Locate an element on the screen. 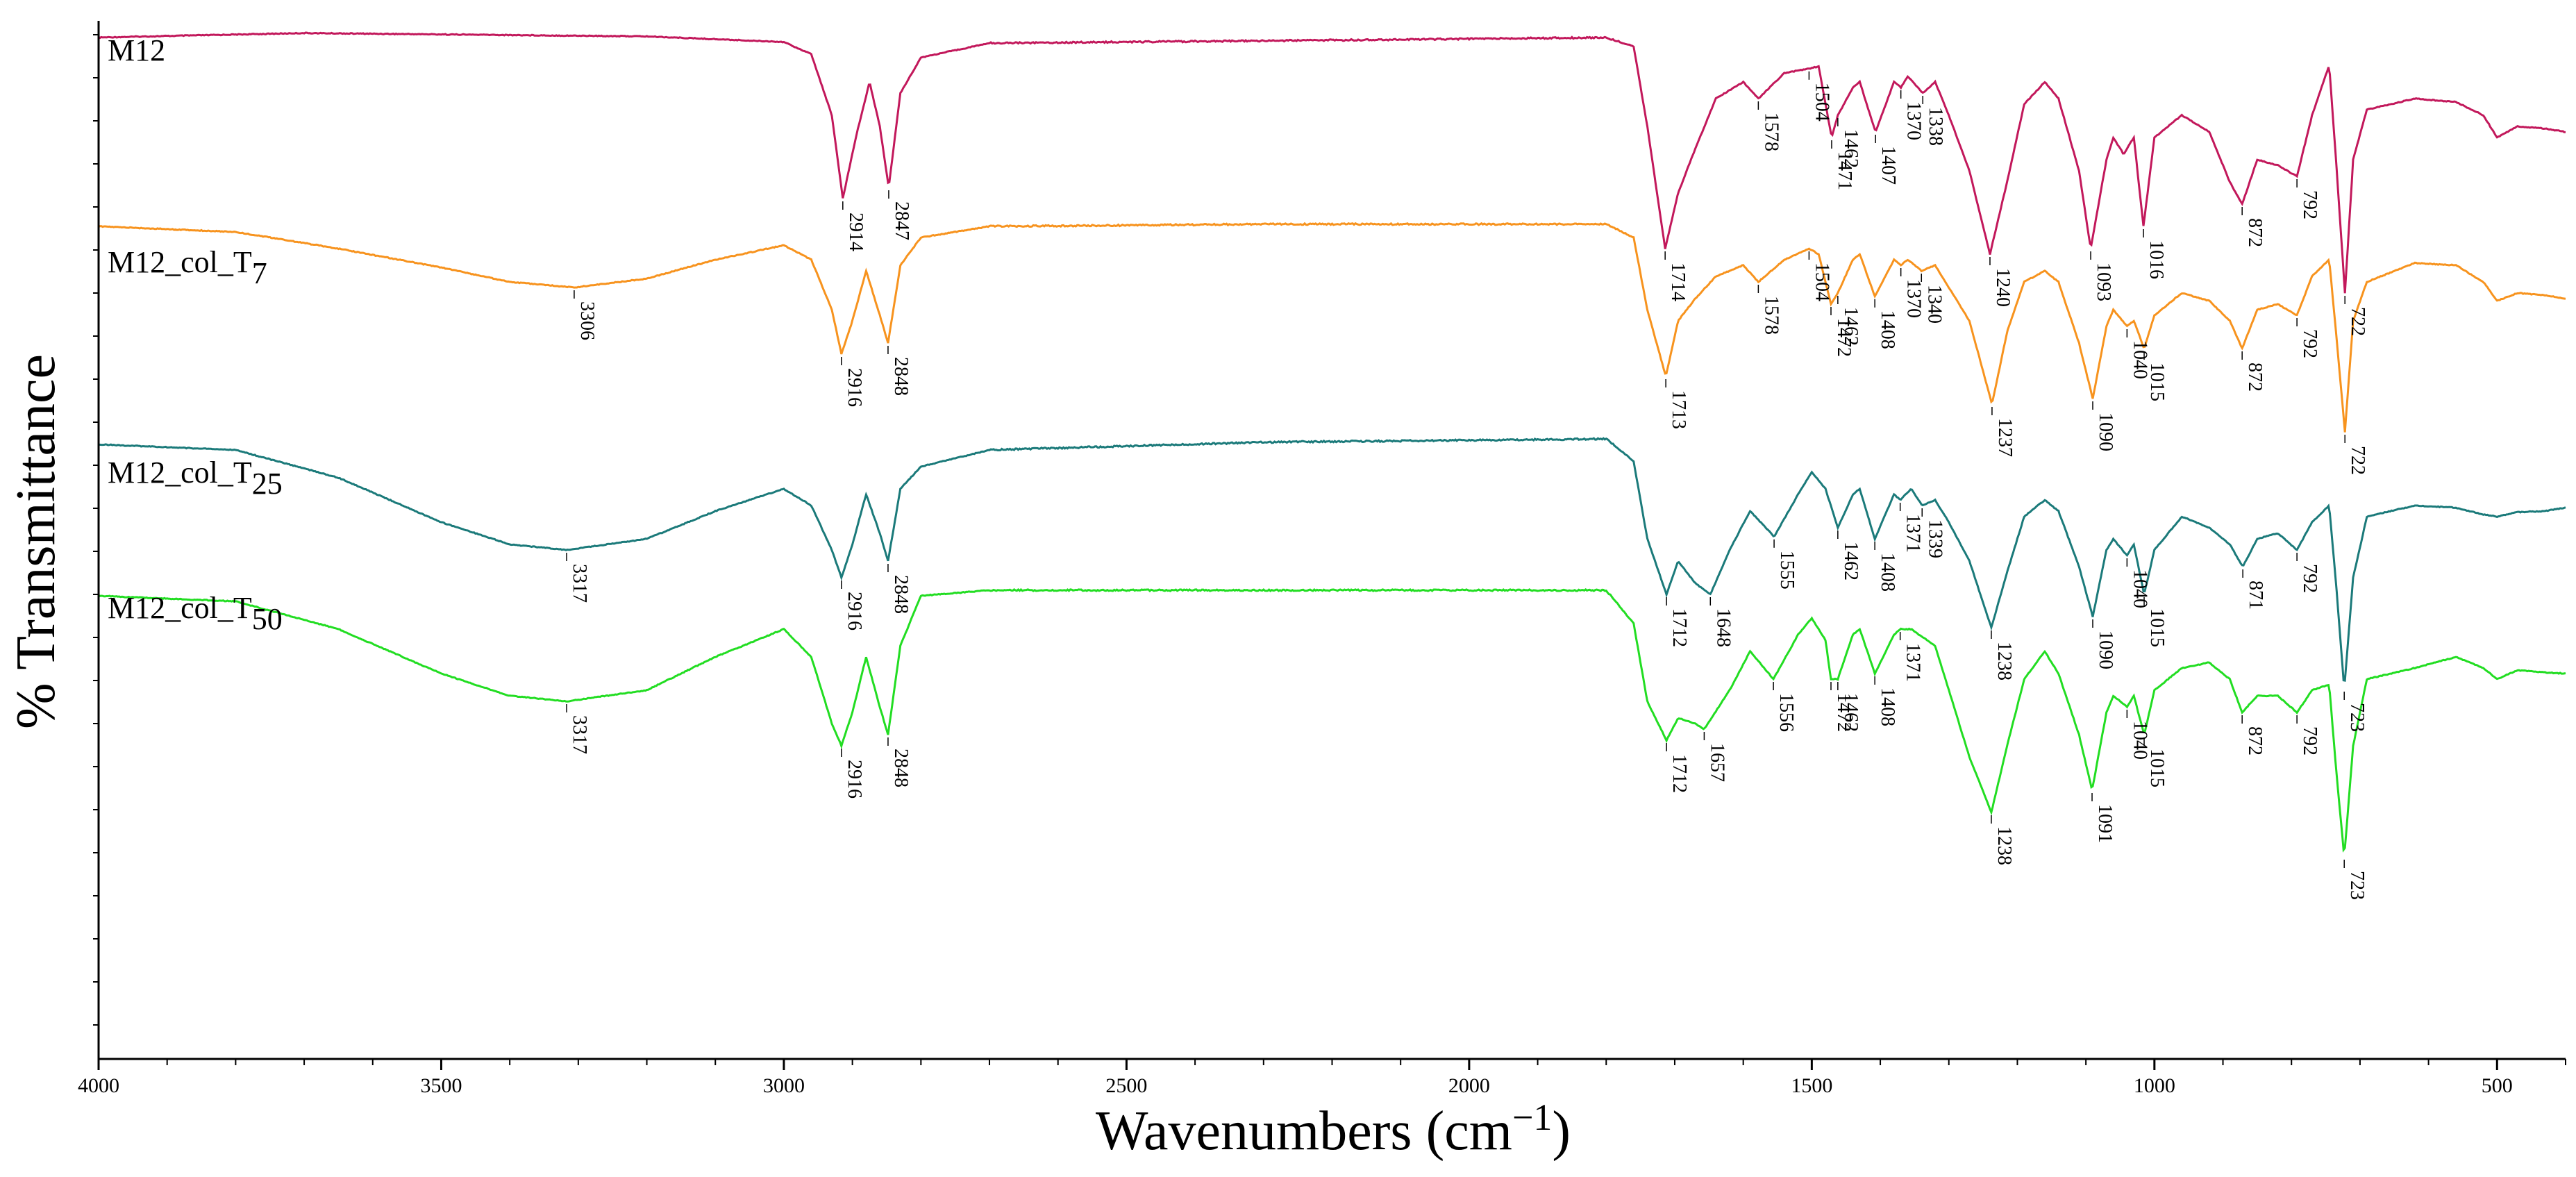 The image size is (2576, 1177). peak-label: 1240 is located at coordinates (2003, 287).